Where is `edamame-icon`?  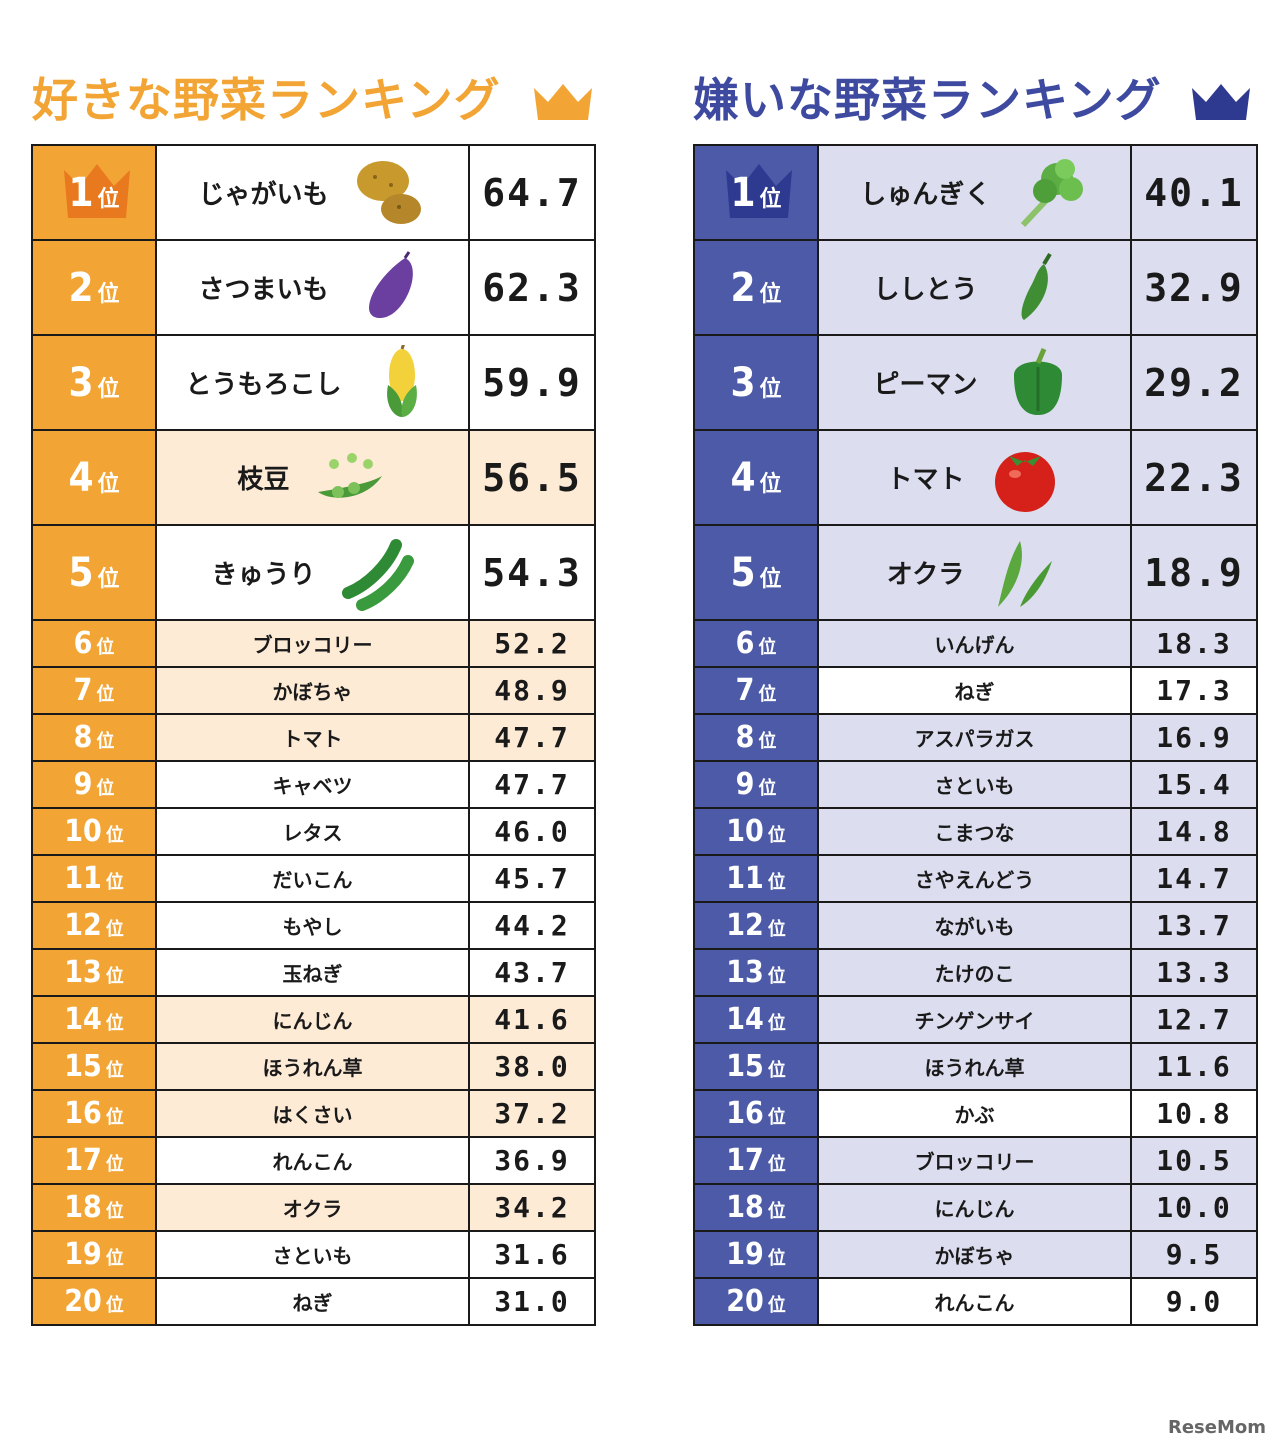
edamame-icon is located at coordinates (350, 478).